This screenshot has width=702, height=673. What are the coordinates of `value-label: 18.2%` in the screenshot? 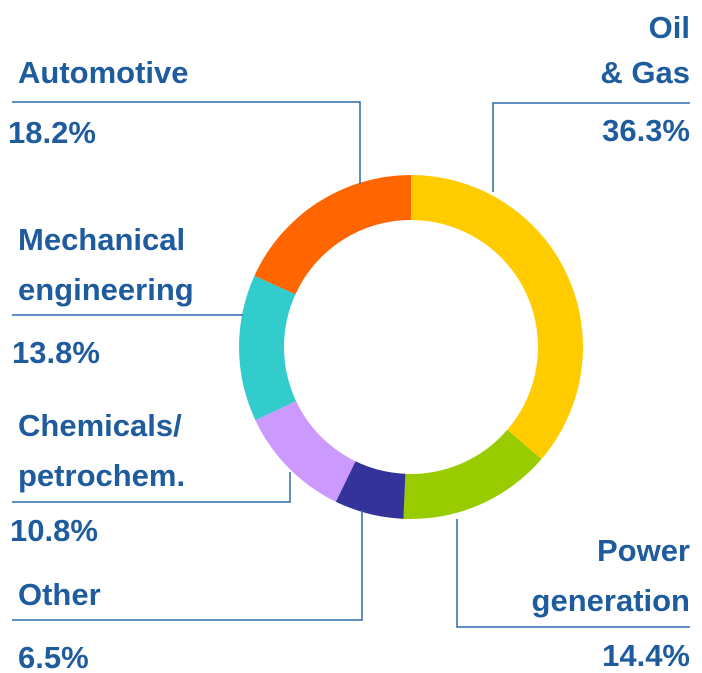 It's located at (52, 132).